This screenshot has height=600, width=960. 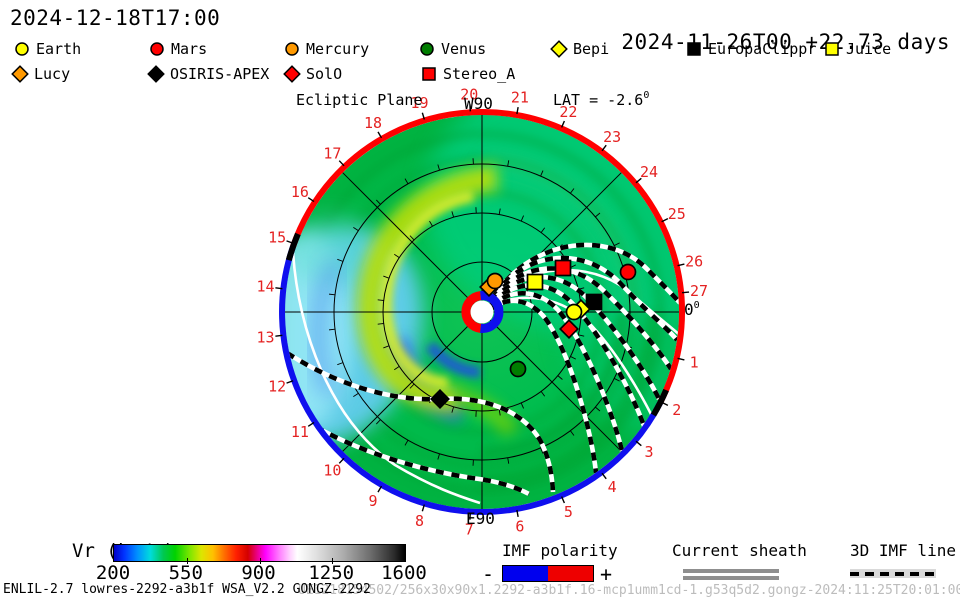 I want to click on day-label: 24, so click(x=649, y=172).